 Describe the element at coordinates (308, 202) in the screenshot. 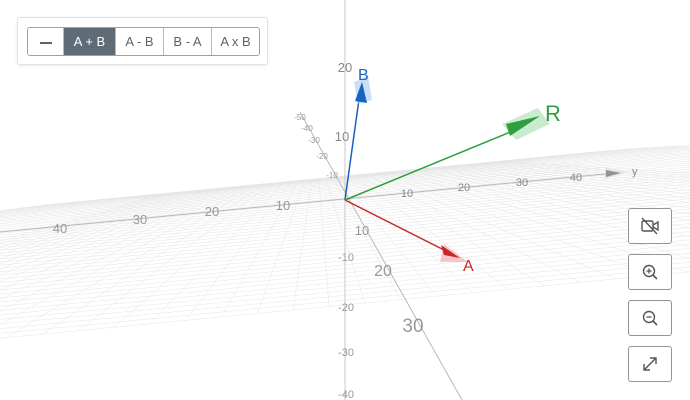

I see `y-axis-line` at that location.